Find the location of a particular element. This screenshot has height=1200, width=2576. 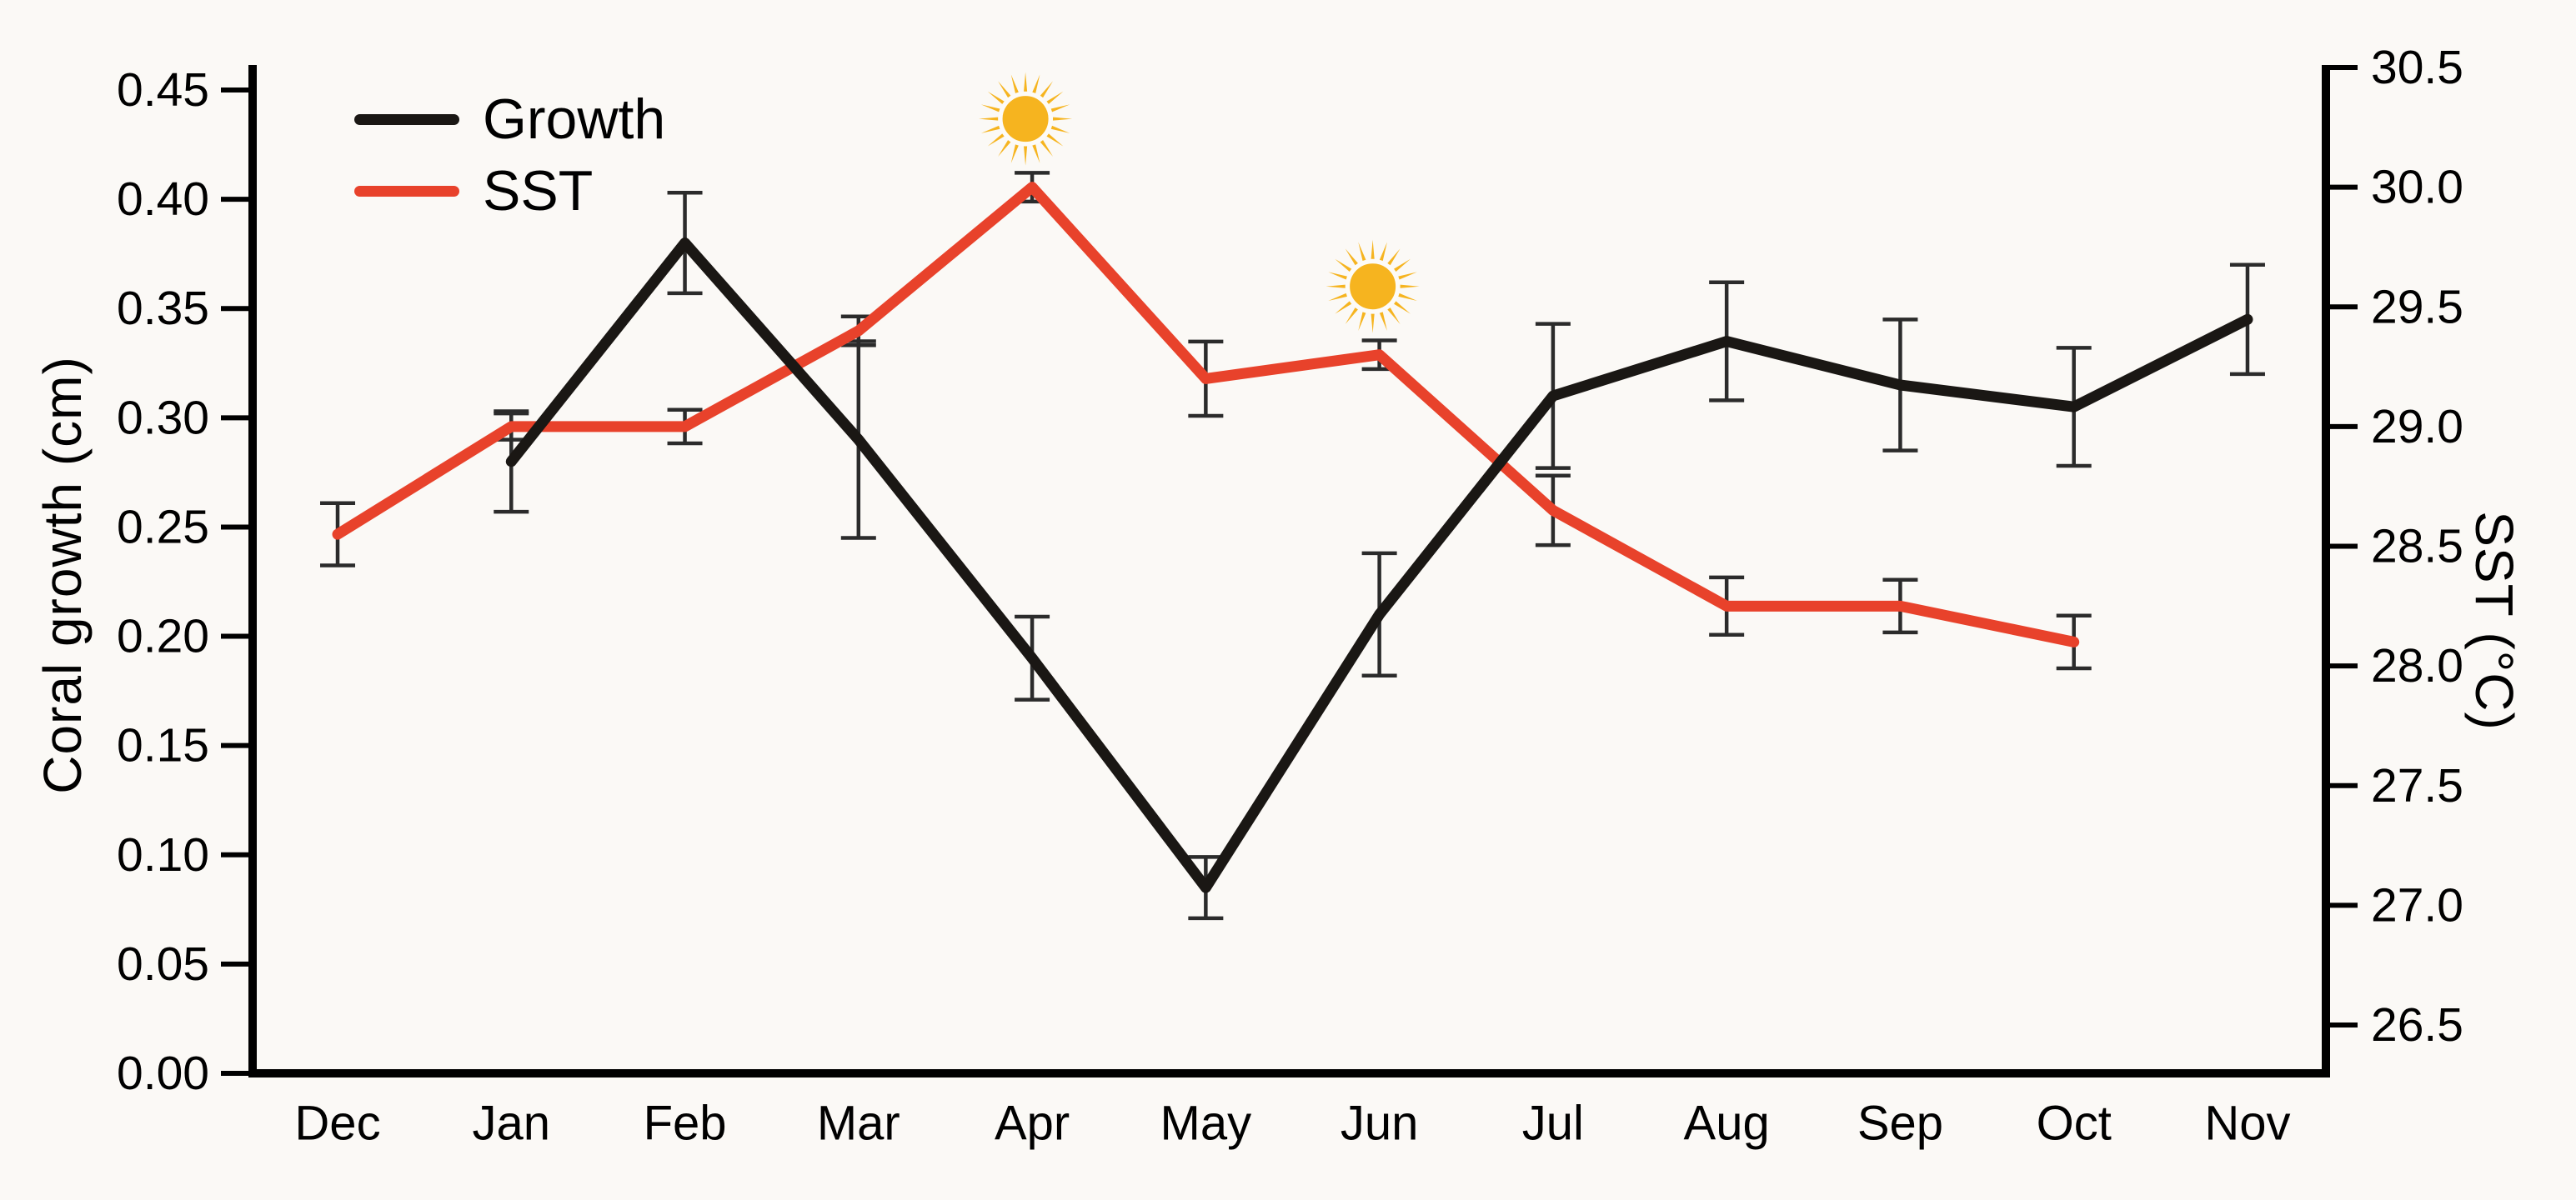

month-label: Aug is located at coordinates (1727, 1124).